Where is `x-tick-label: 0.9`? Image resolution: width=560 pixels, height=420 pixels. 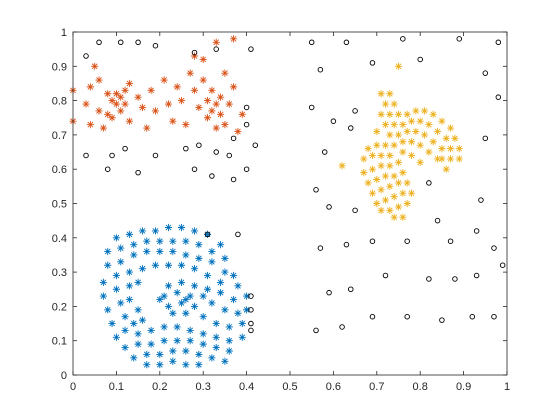 x-tick-label: 0.9 is located at coordinates (463, 387).